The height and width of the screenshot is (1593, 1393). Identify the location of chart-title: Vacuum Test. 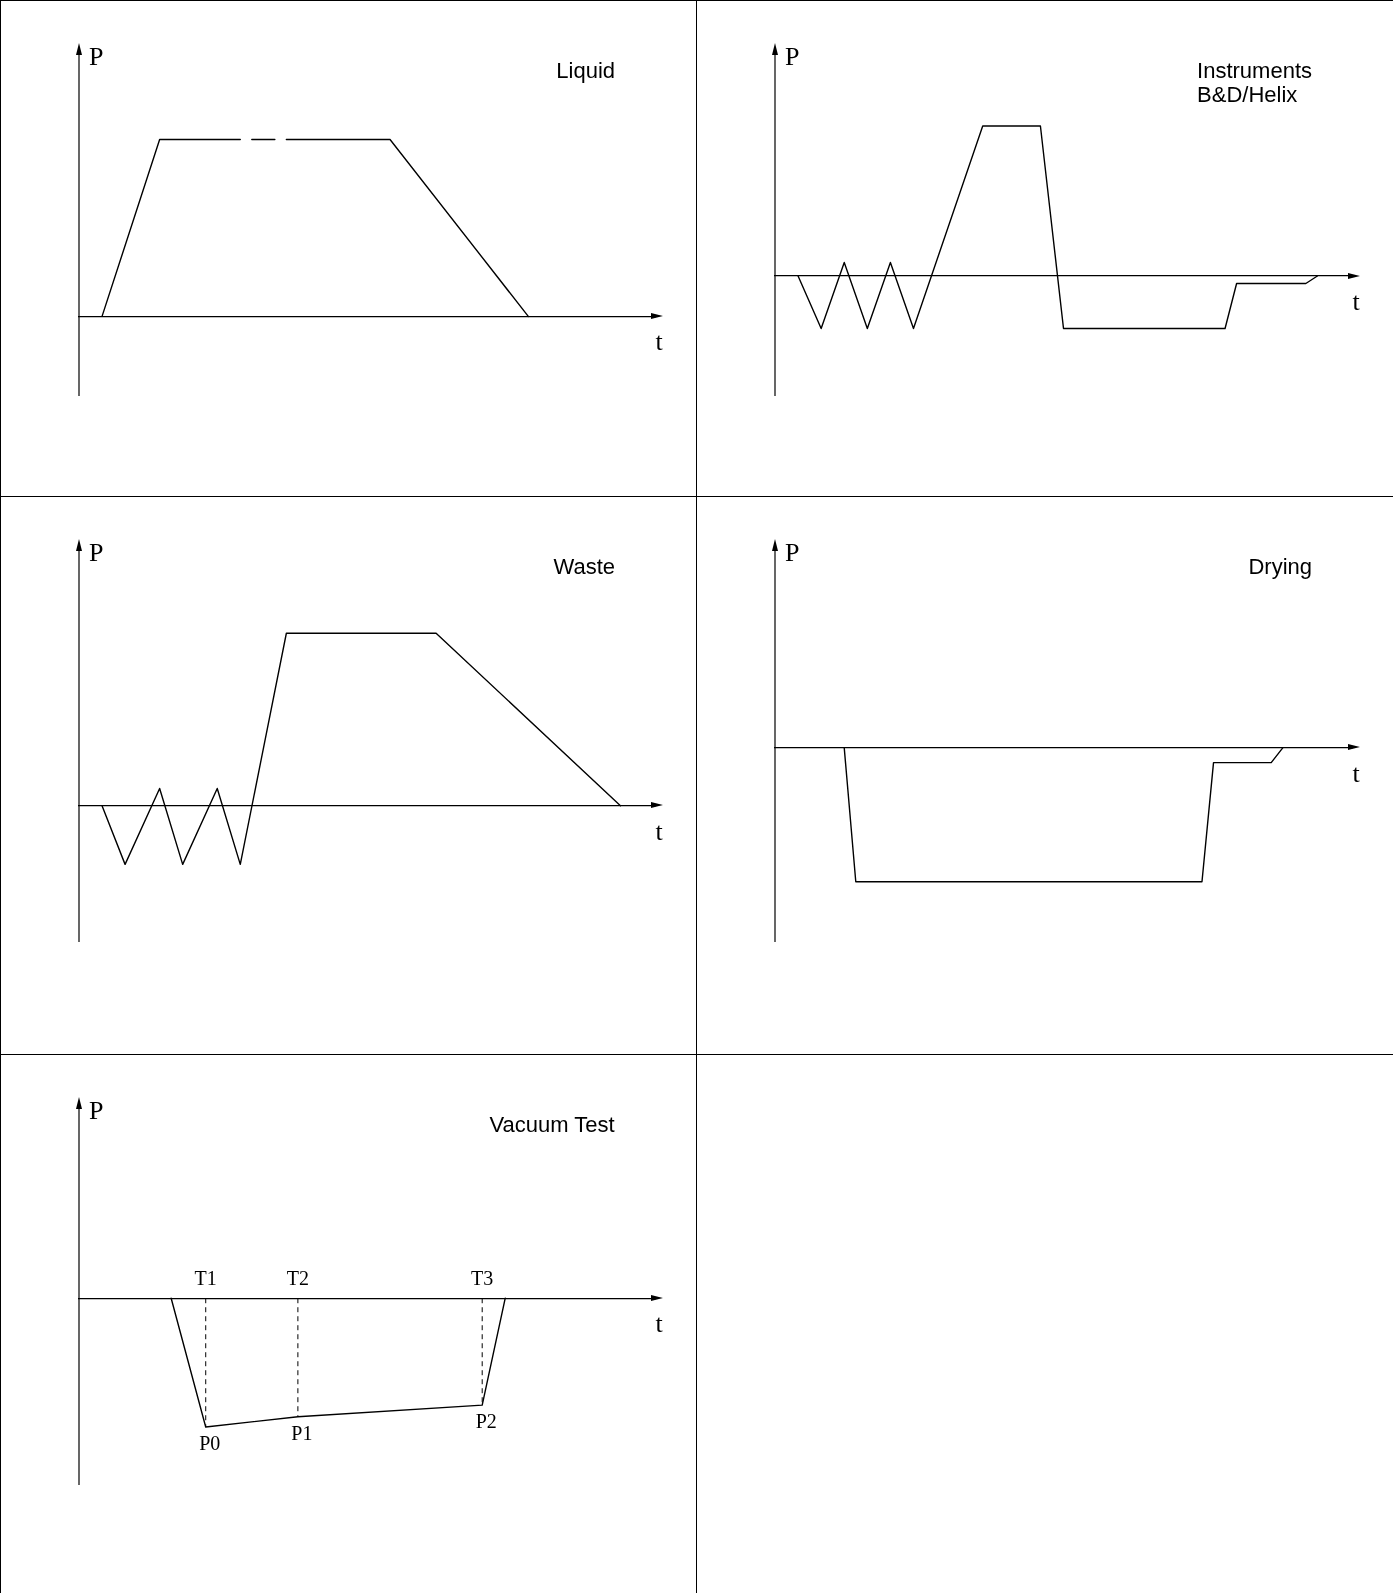
(551, 1124).